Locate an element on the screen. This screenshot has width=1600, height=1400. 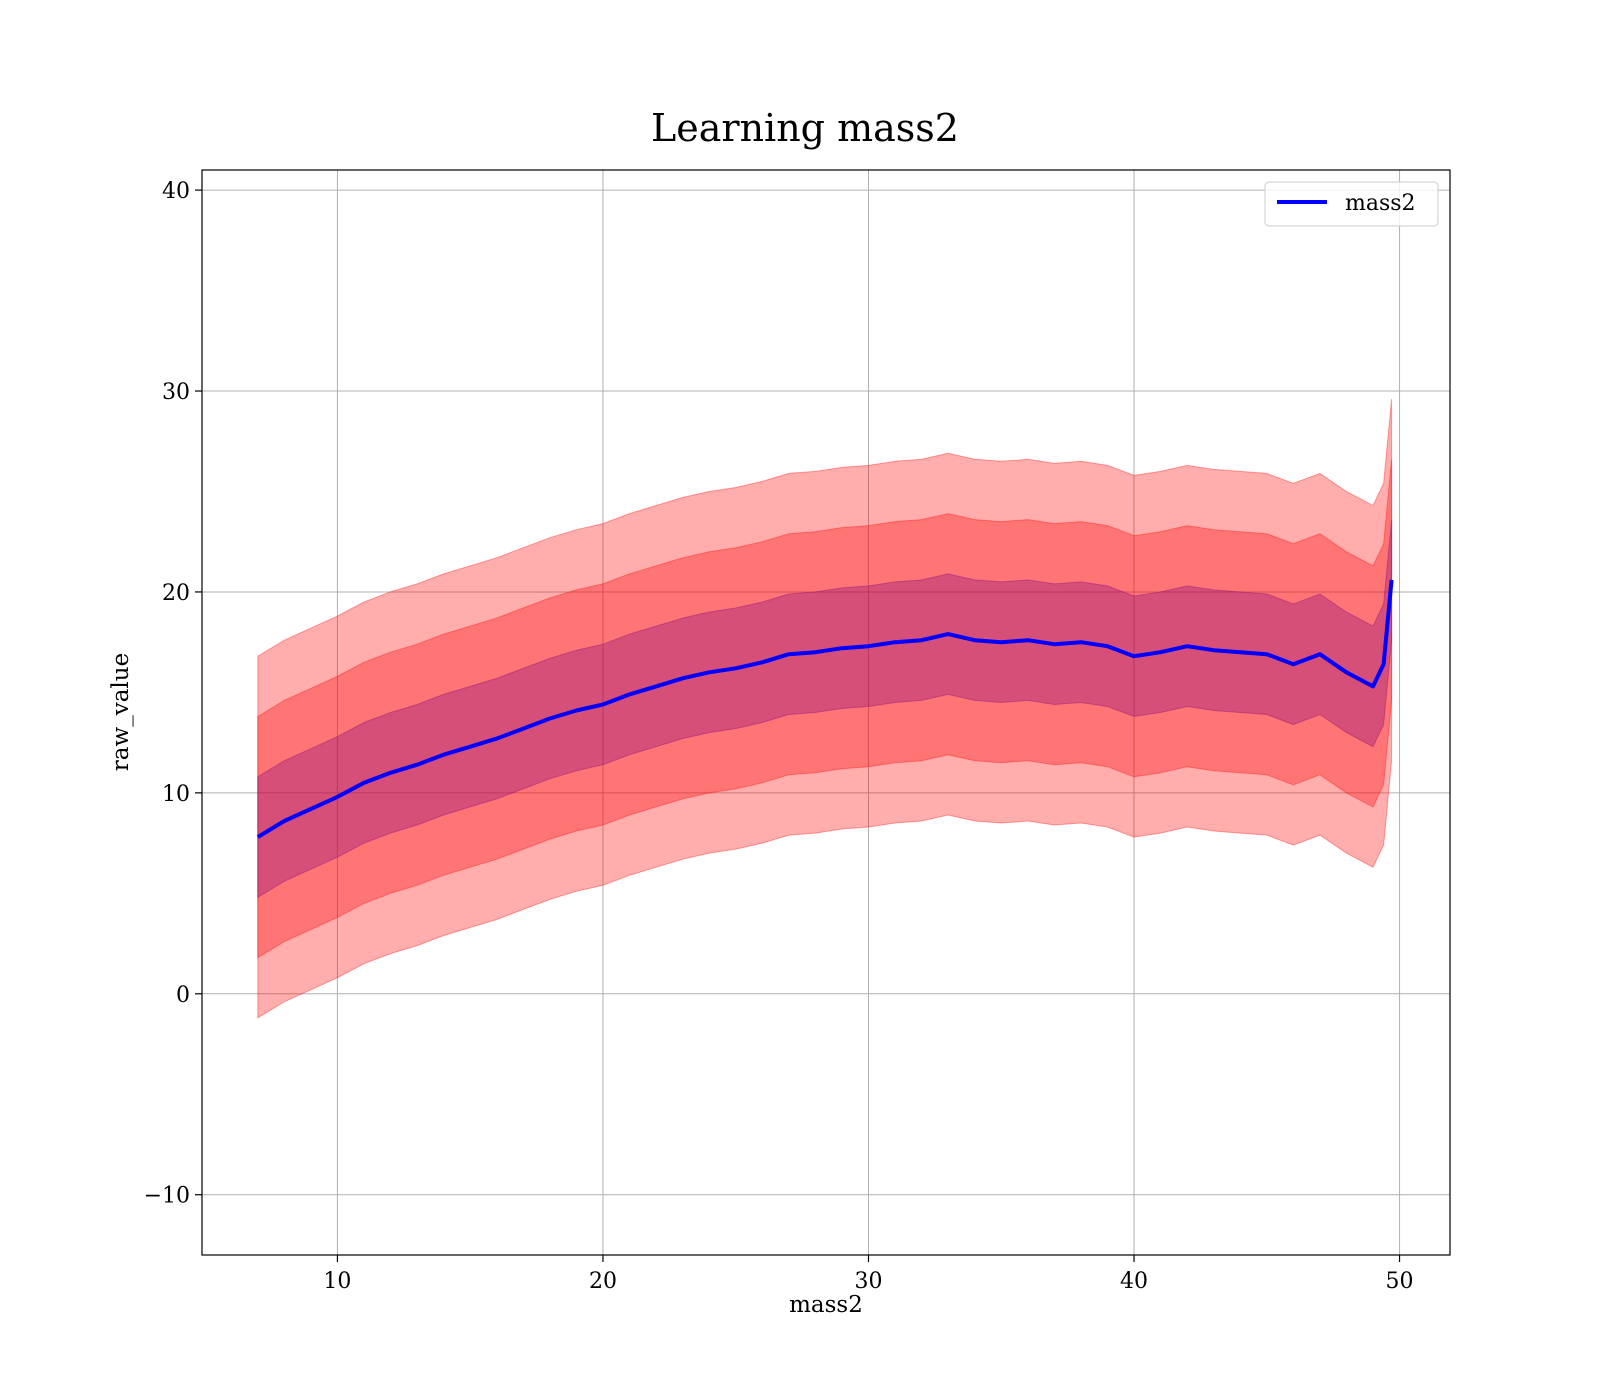
x-tick-label: 50 is located at coordinates (1400, 1281).